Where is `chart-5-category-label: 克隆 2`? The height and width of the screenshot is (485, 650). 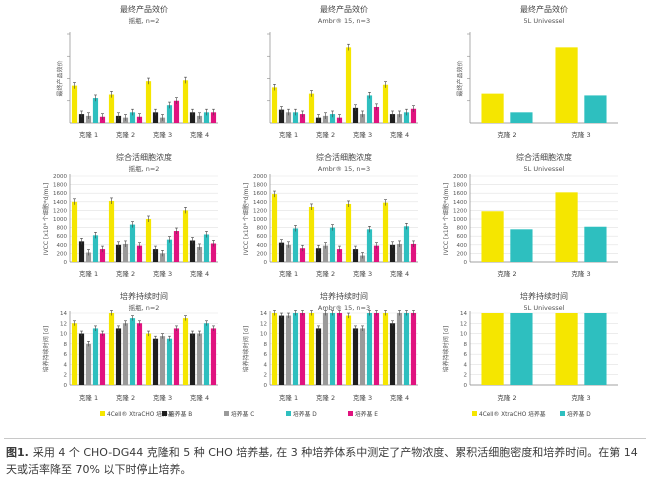 chart-5-category-label: 克隆 2 is located at coordinates (325, 273).